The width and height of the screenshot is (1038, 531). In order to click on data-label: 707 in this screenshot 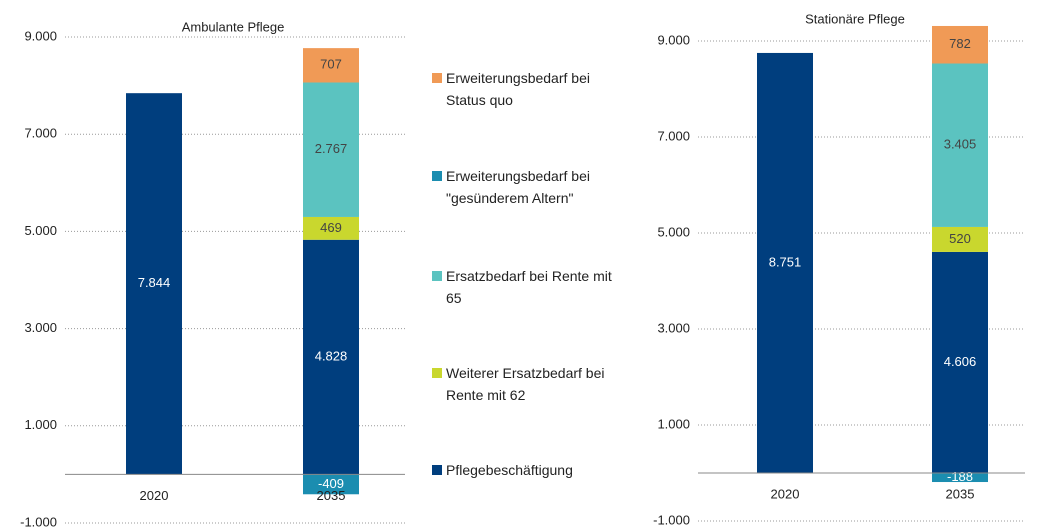, I will do `click(331, 64)`.